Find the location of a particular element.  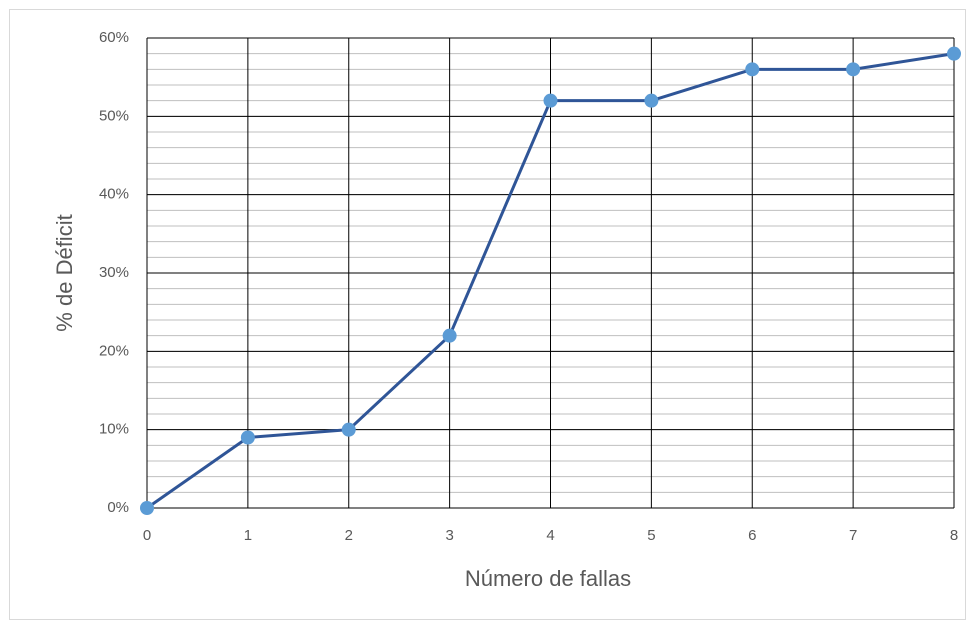

y-tick-label: 0% is located at coordinates (118, 507).